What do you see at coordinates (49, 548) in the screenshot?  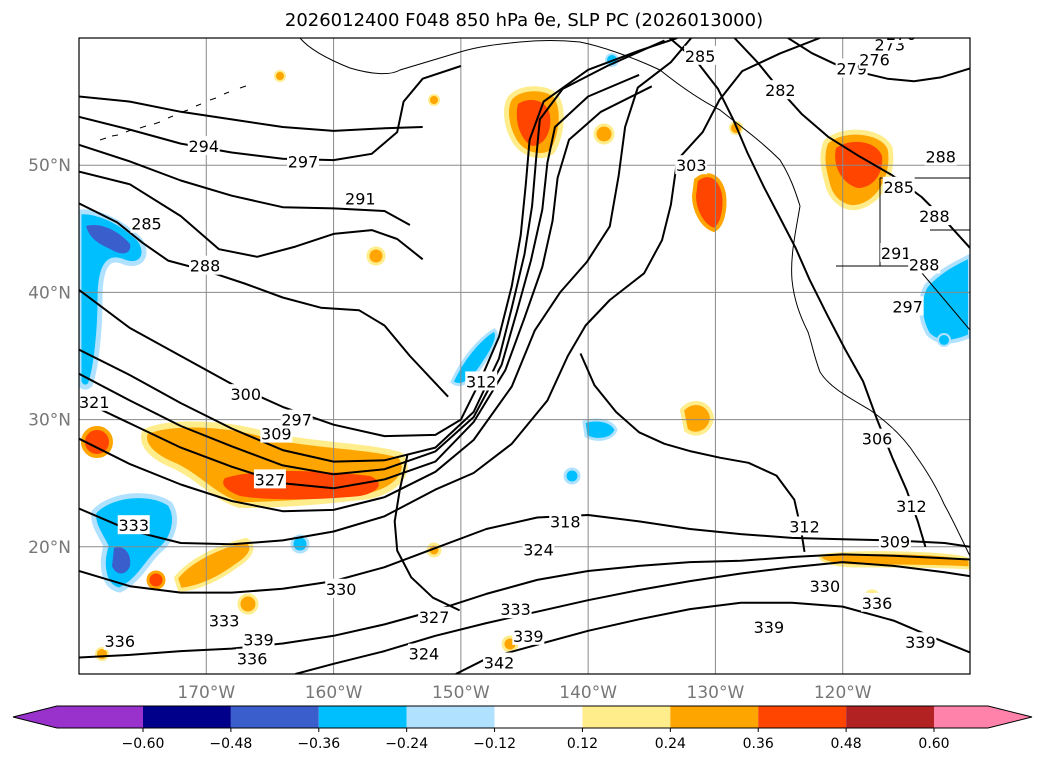 I see `latitude-tick-label: 20°N` at bounding box center [49, 548].